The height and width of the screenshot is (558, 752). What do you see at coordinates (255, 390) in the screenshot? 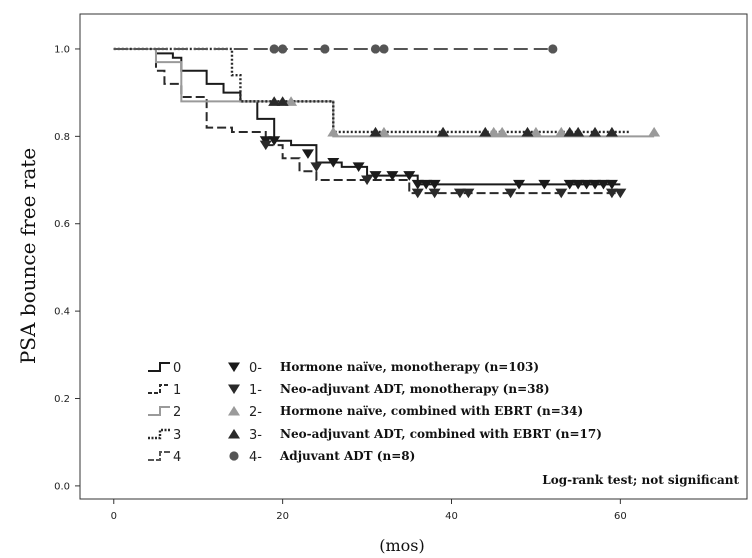
I see `legend-1-number: 1-` at bounding box center [255, 390].